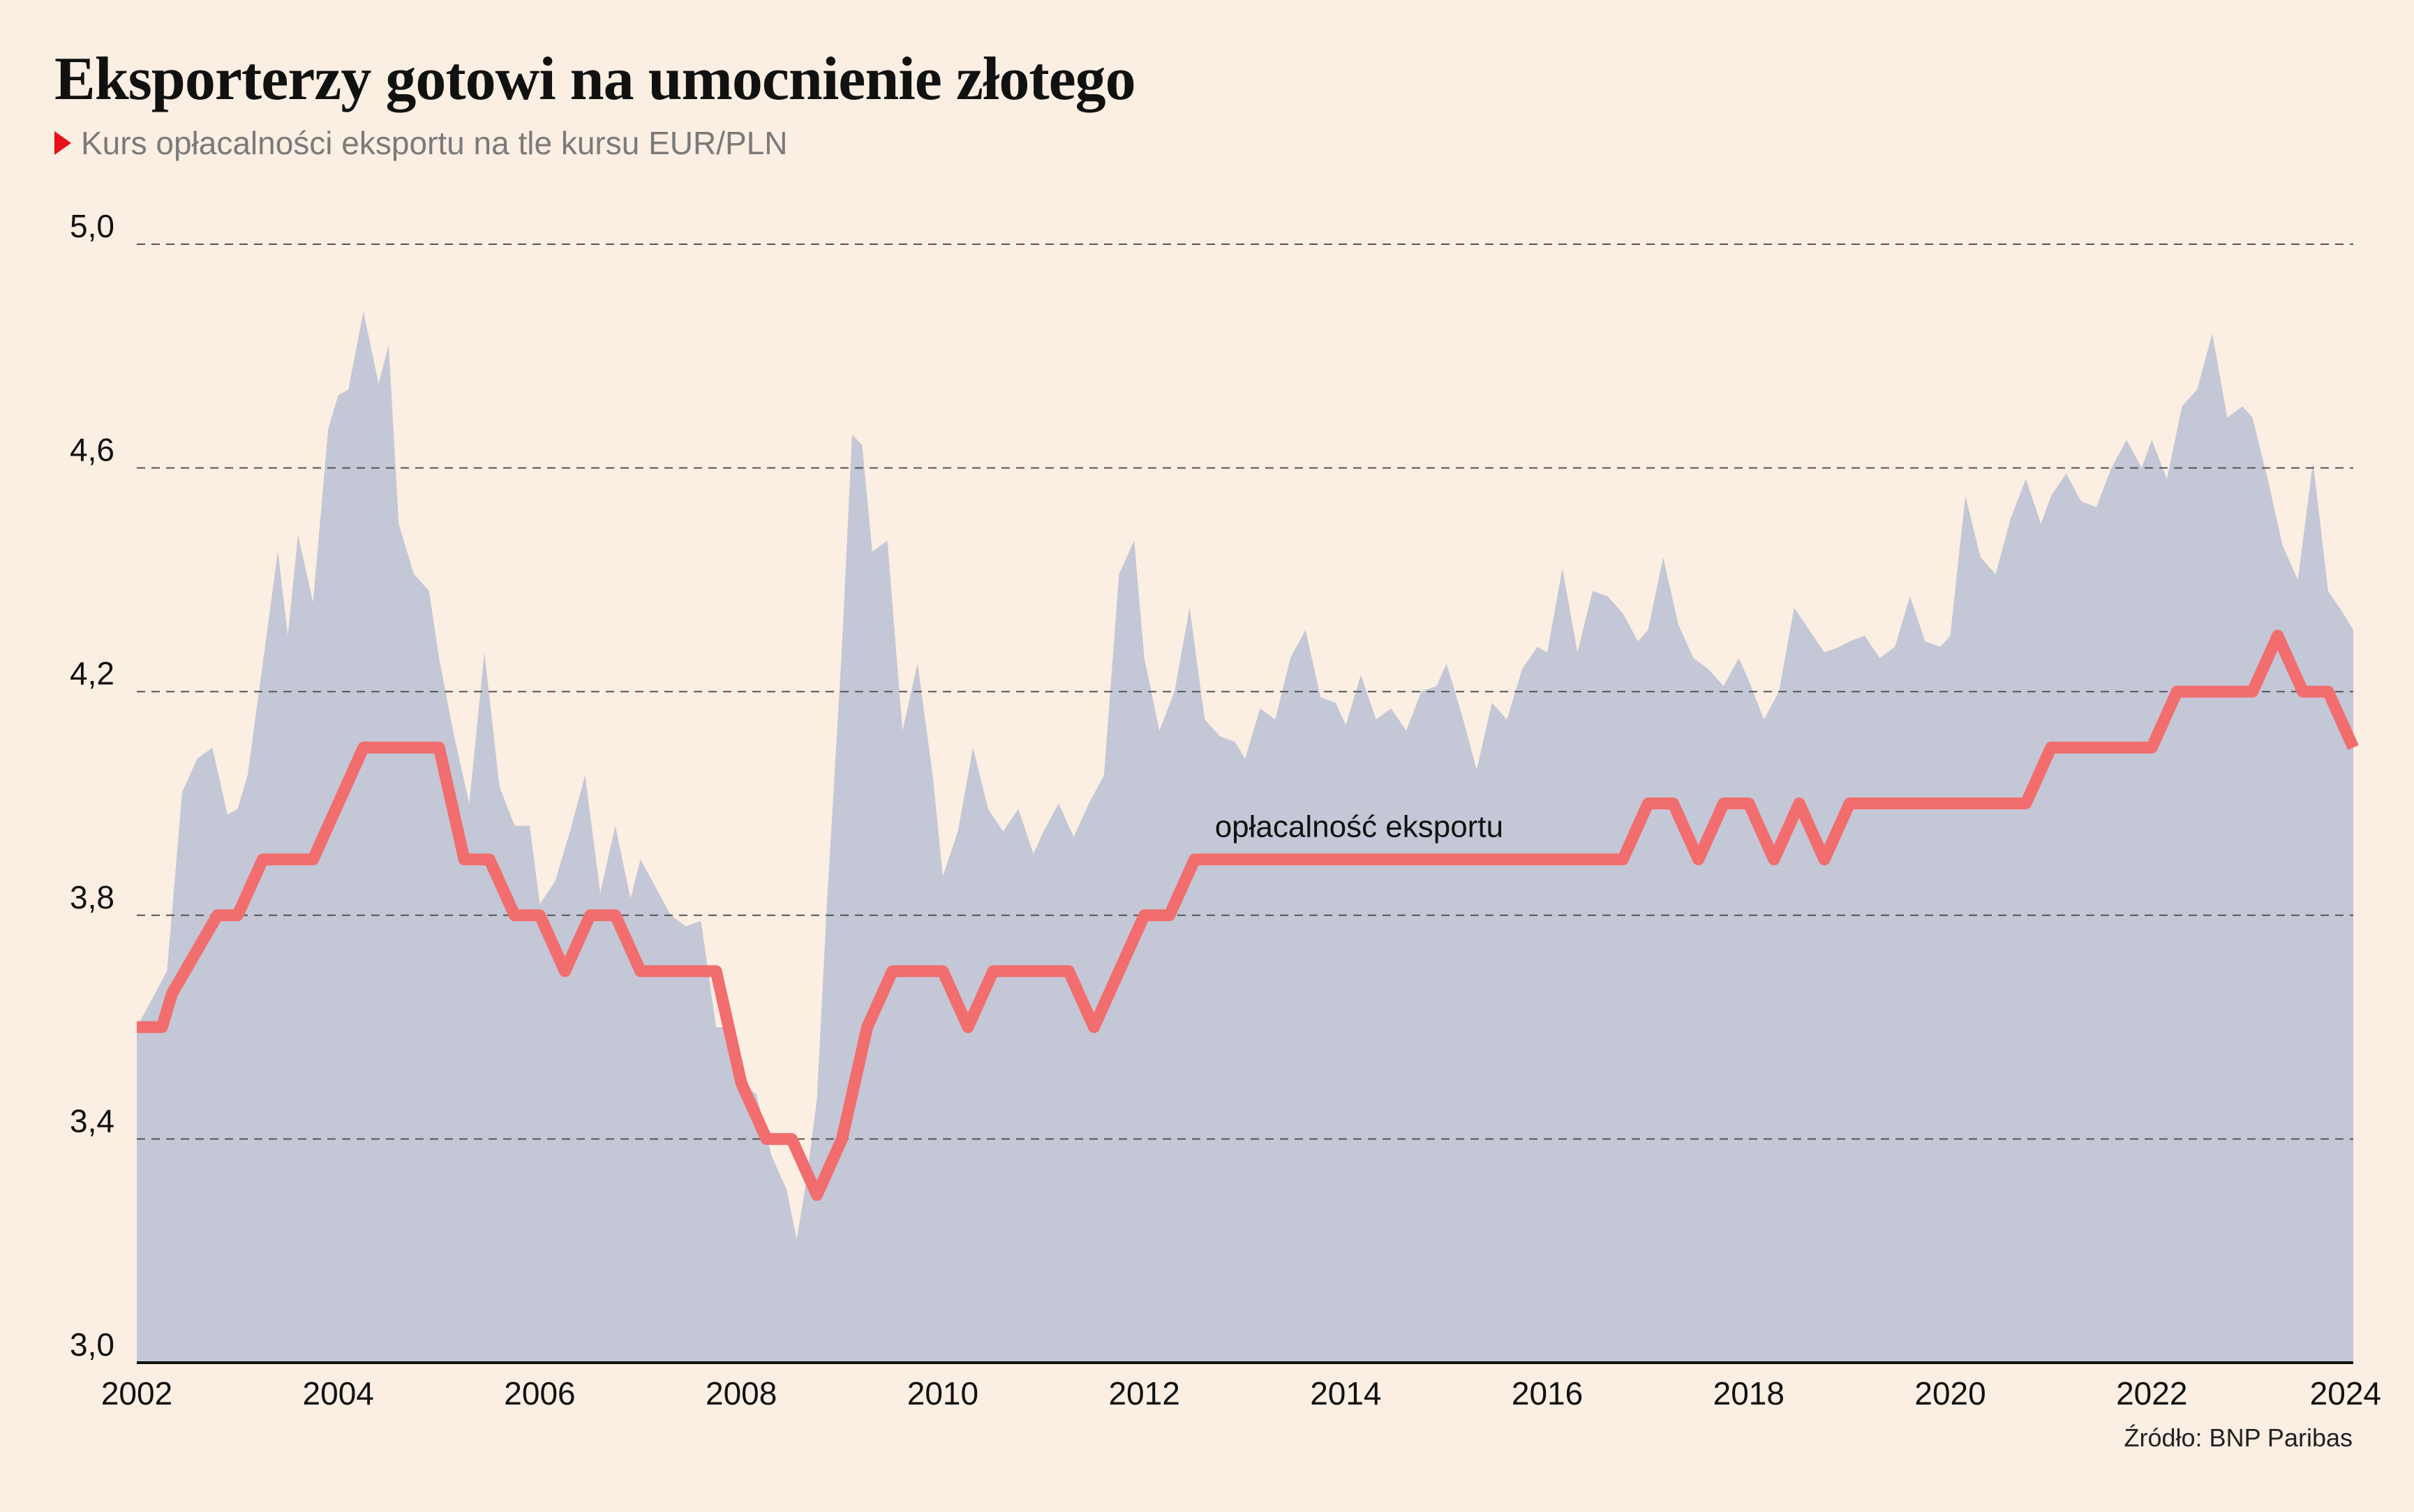 The height and width of the screenshot is (1512, 2414). I want to click on y-tick-label: 3,8, so click(92, 897).